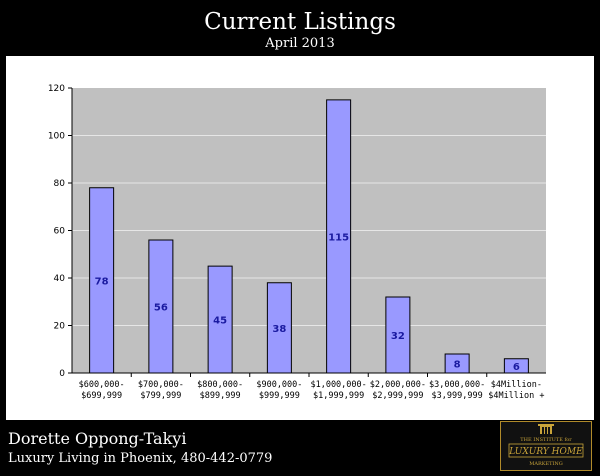 The height and width of the screenshot is (476, 600). I want to click on bar-value-label: 38, so click(279, 329).